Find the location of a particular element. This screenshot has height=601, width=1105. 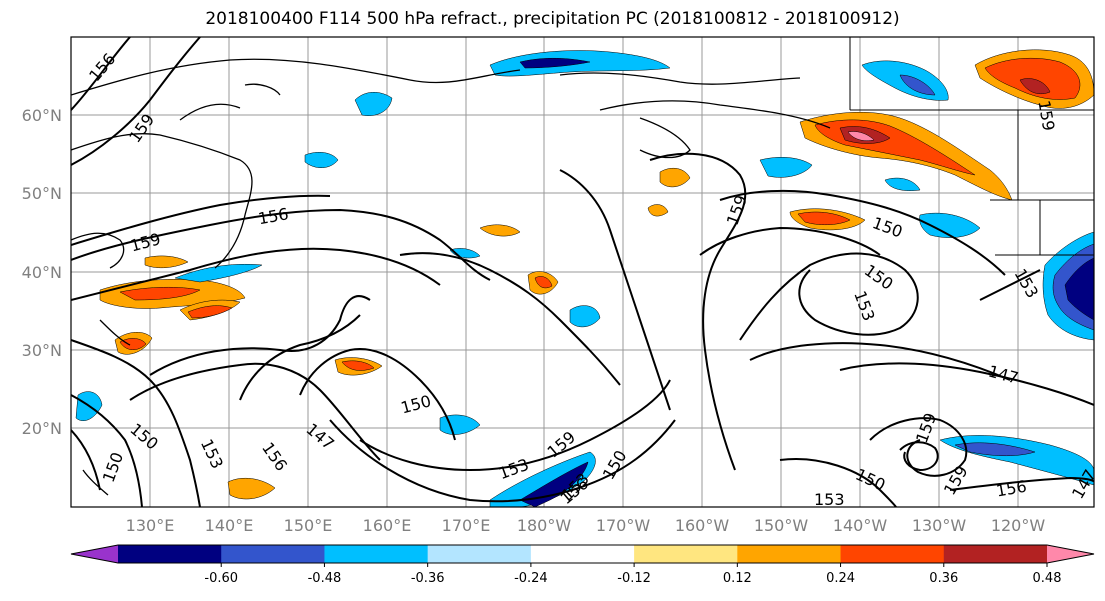

lon-label: 130°E is located at coordinates (150, 525).